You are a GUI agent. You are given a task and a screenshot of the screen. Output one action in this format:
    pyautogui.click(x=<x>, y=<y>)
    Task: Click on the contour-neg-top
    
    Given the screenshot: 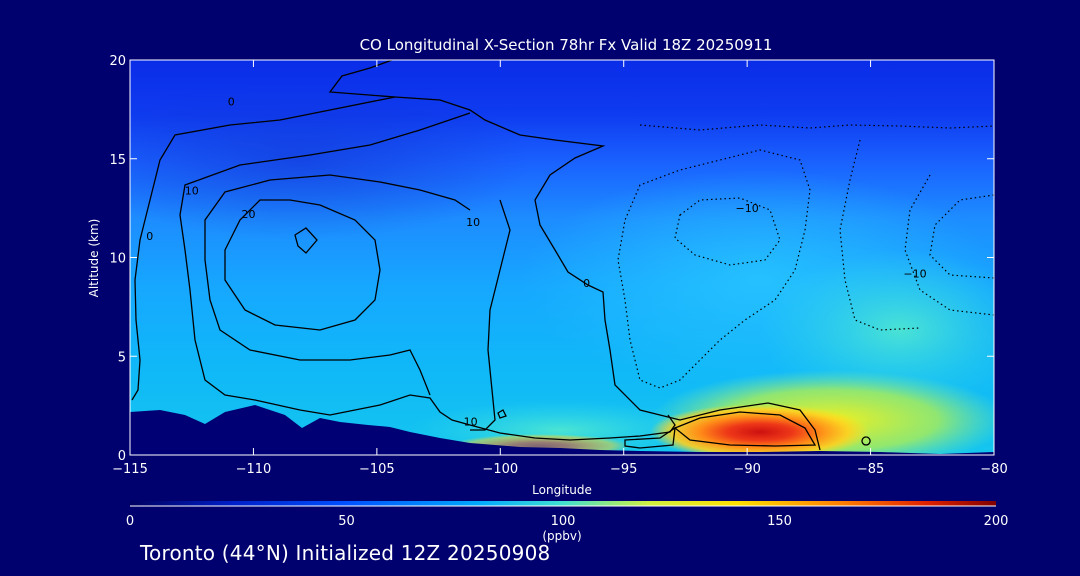 What is the action you would take?
    pyautogui.click(x=816, y=127)
    